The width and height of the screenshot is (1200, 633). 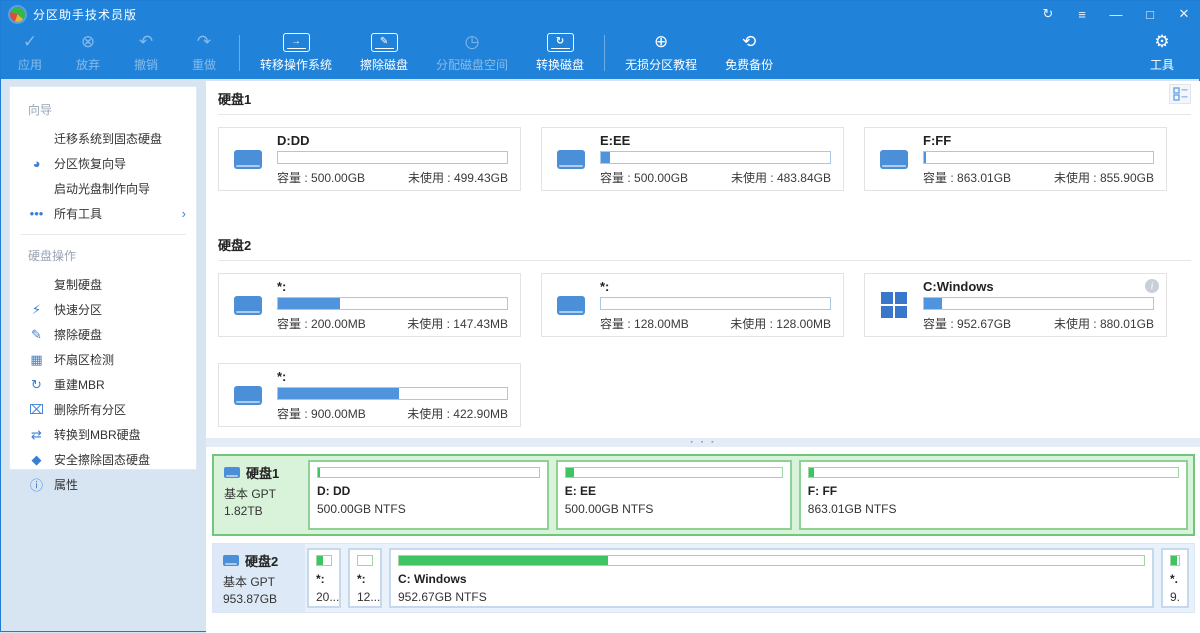 I want to click on clock-pie-icon: ◷, so click(x=472, y=41).